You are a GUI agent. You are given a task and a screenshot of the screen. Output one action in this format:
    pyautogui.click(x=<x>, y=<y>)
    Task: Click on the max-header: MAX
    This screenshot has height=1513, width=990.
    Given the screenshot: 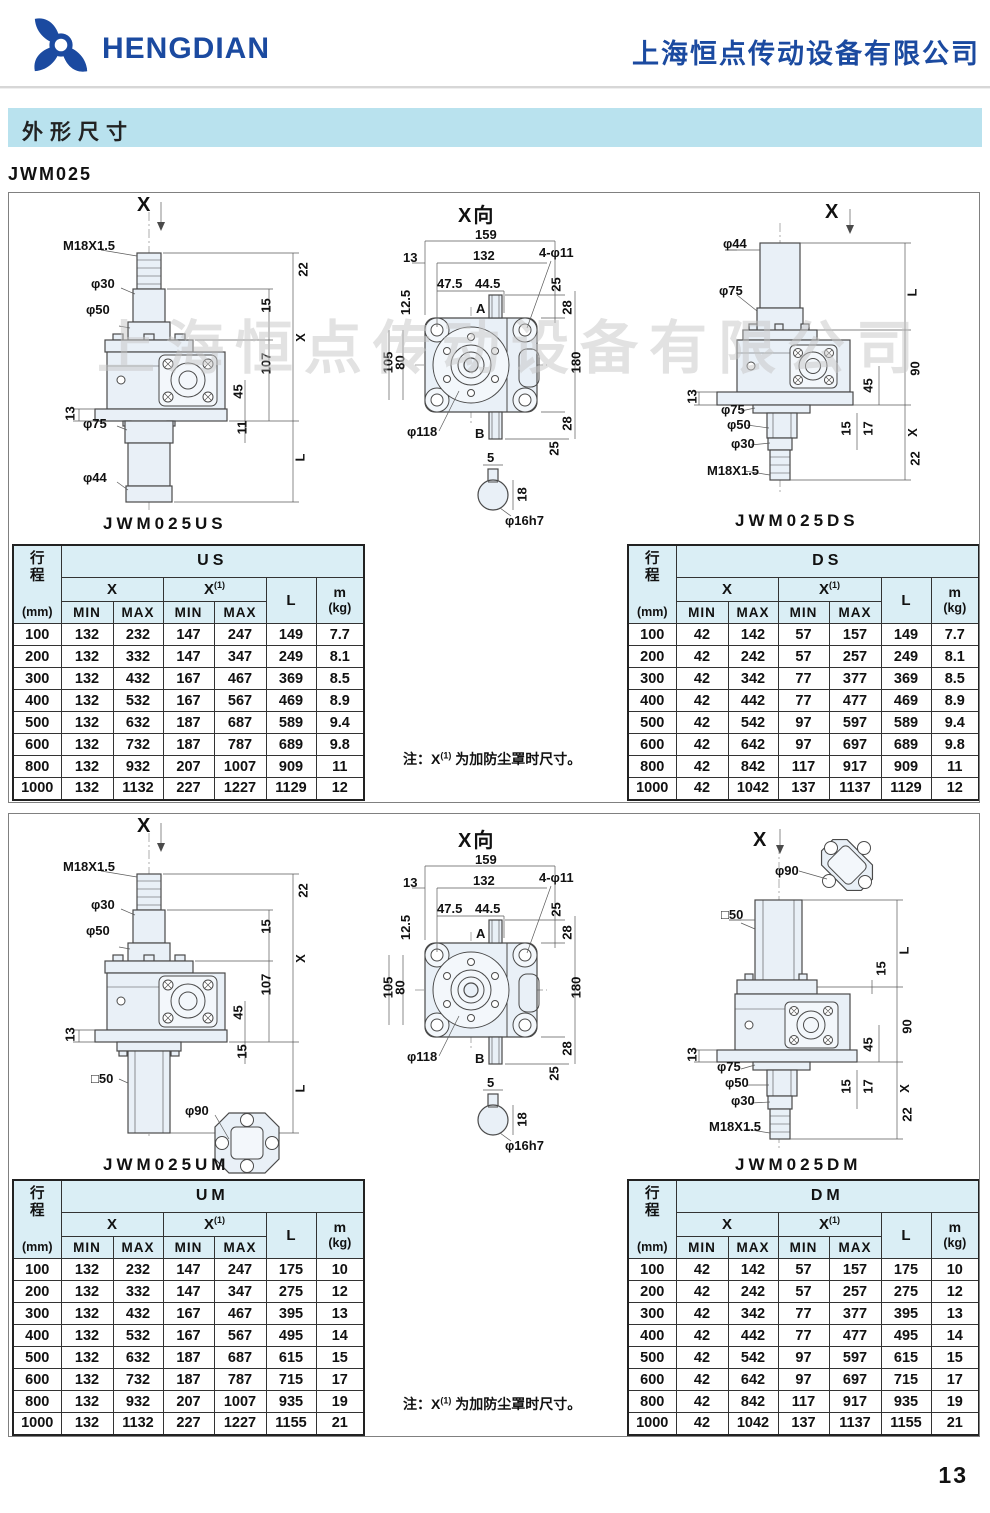 What is the action you would take?
    pyautogui.click(x=138, y=612)
    